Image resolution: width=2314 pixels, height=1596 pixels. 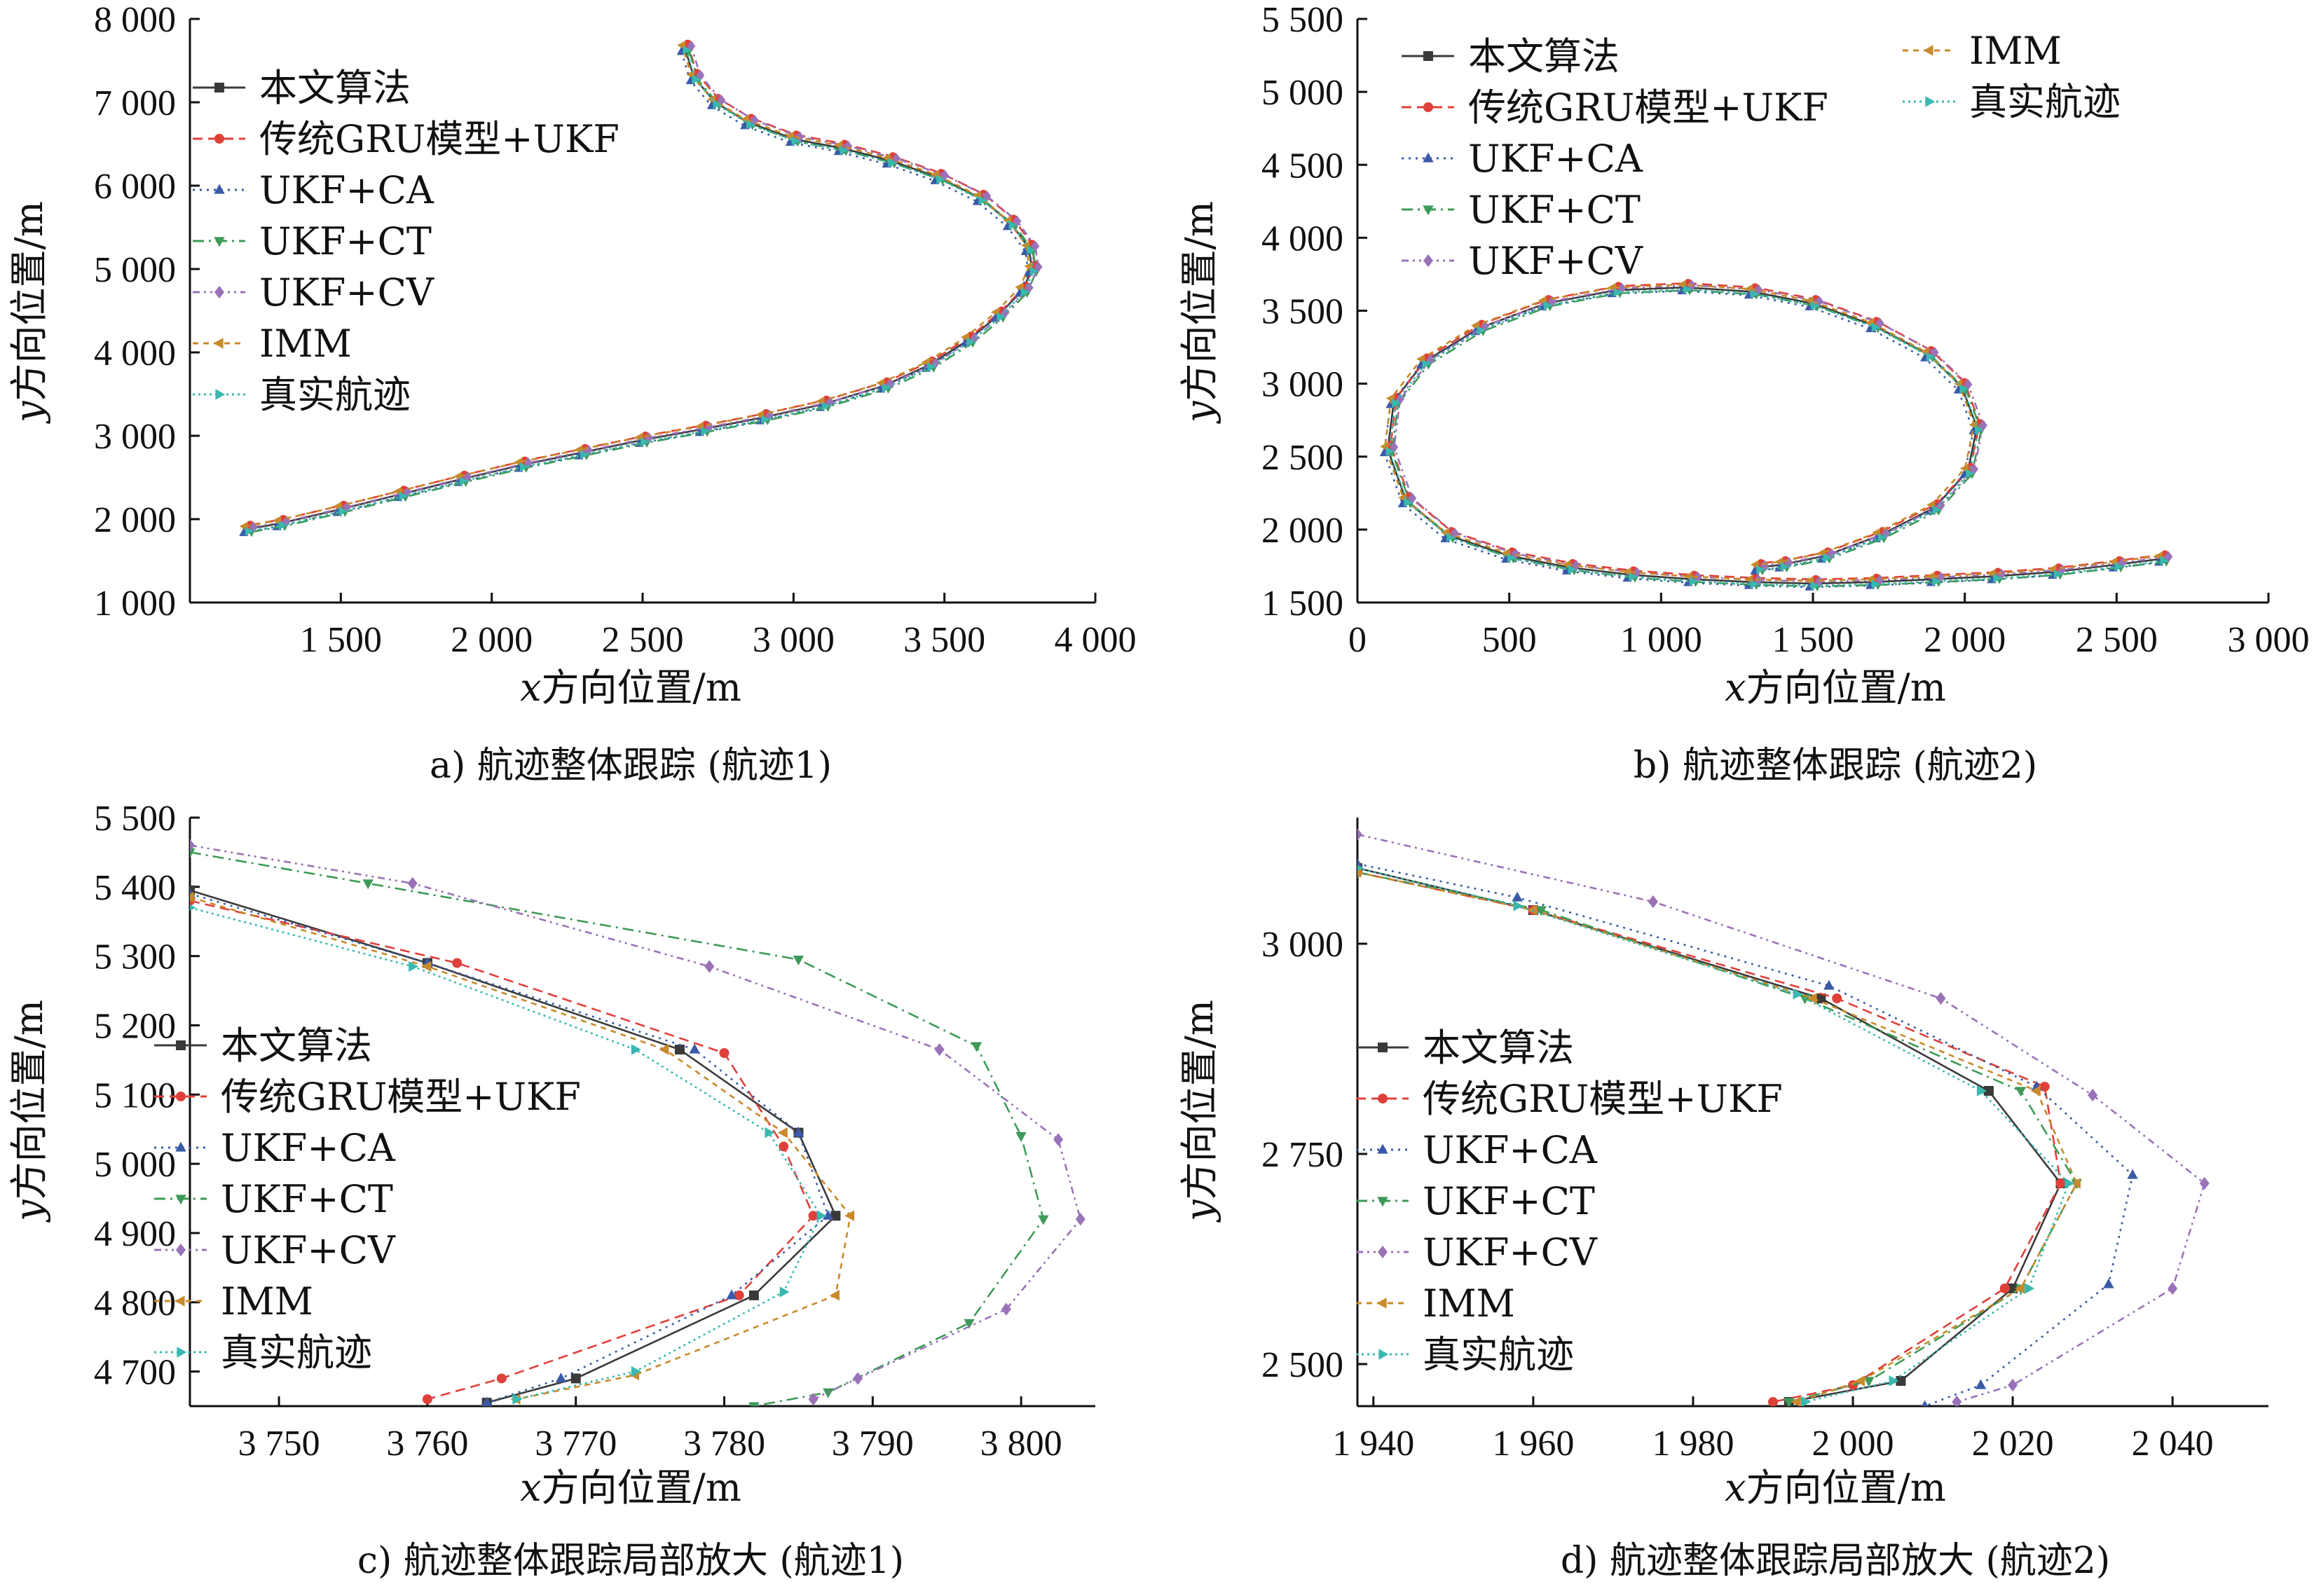 What do you see at coordinates (335, 88) in the screenshot?
I see `legend-label: 本文算法` at bounding box center [335, 88].